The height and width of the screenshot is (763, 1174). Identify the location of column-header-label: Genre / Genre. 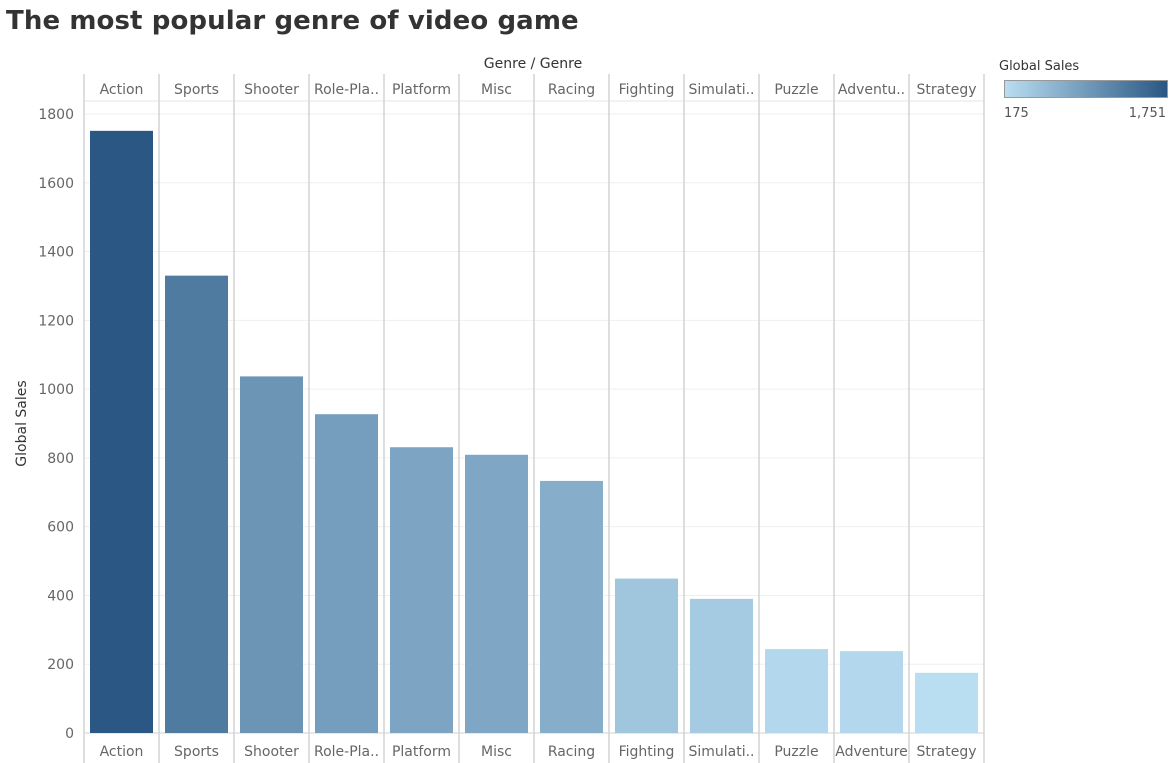
(533, 64).